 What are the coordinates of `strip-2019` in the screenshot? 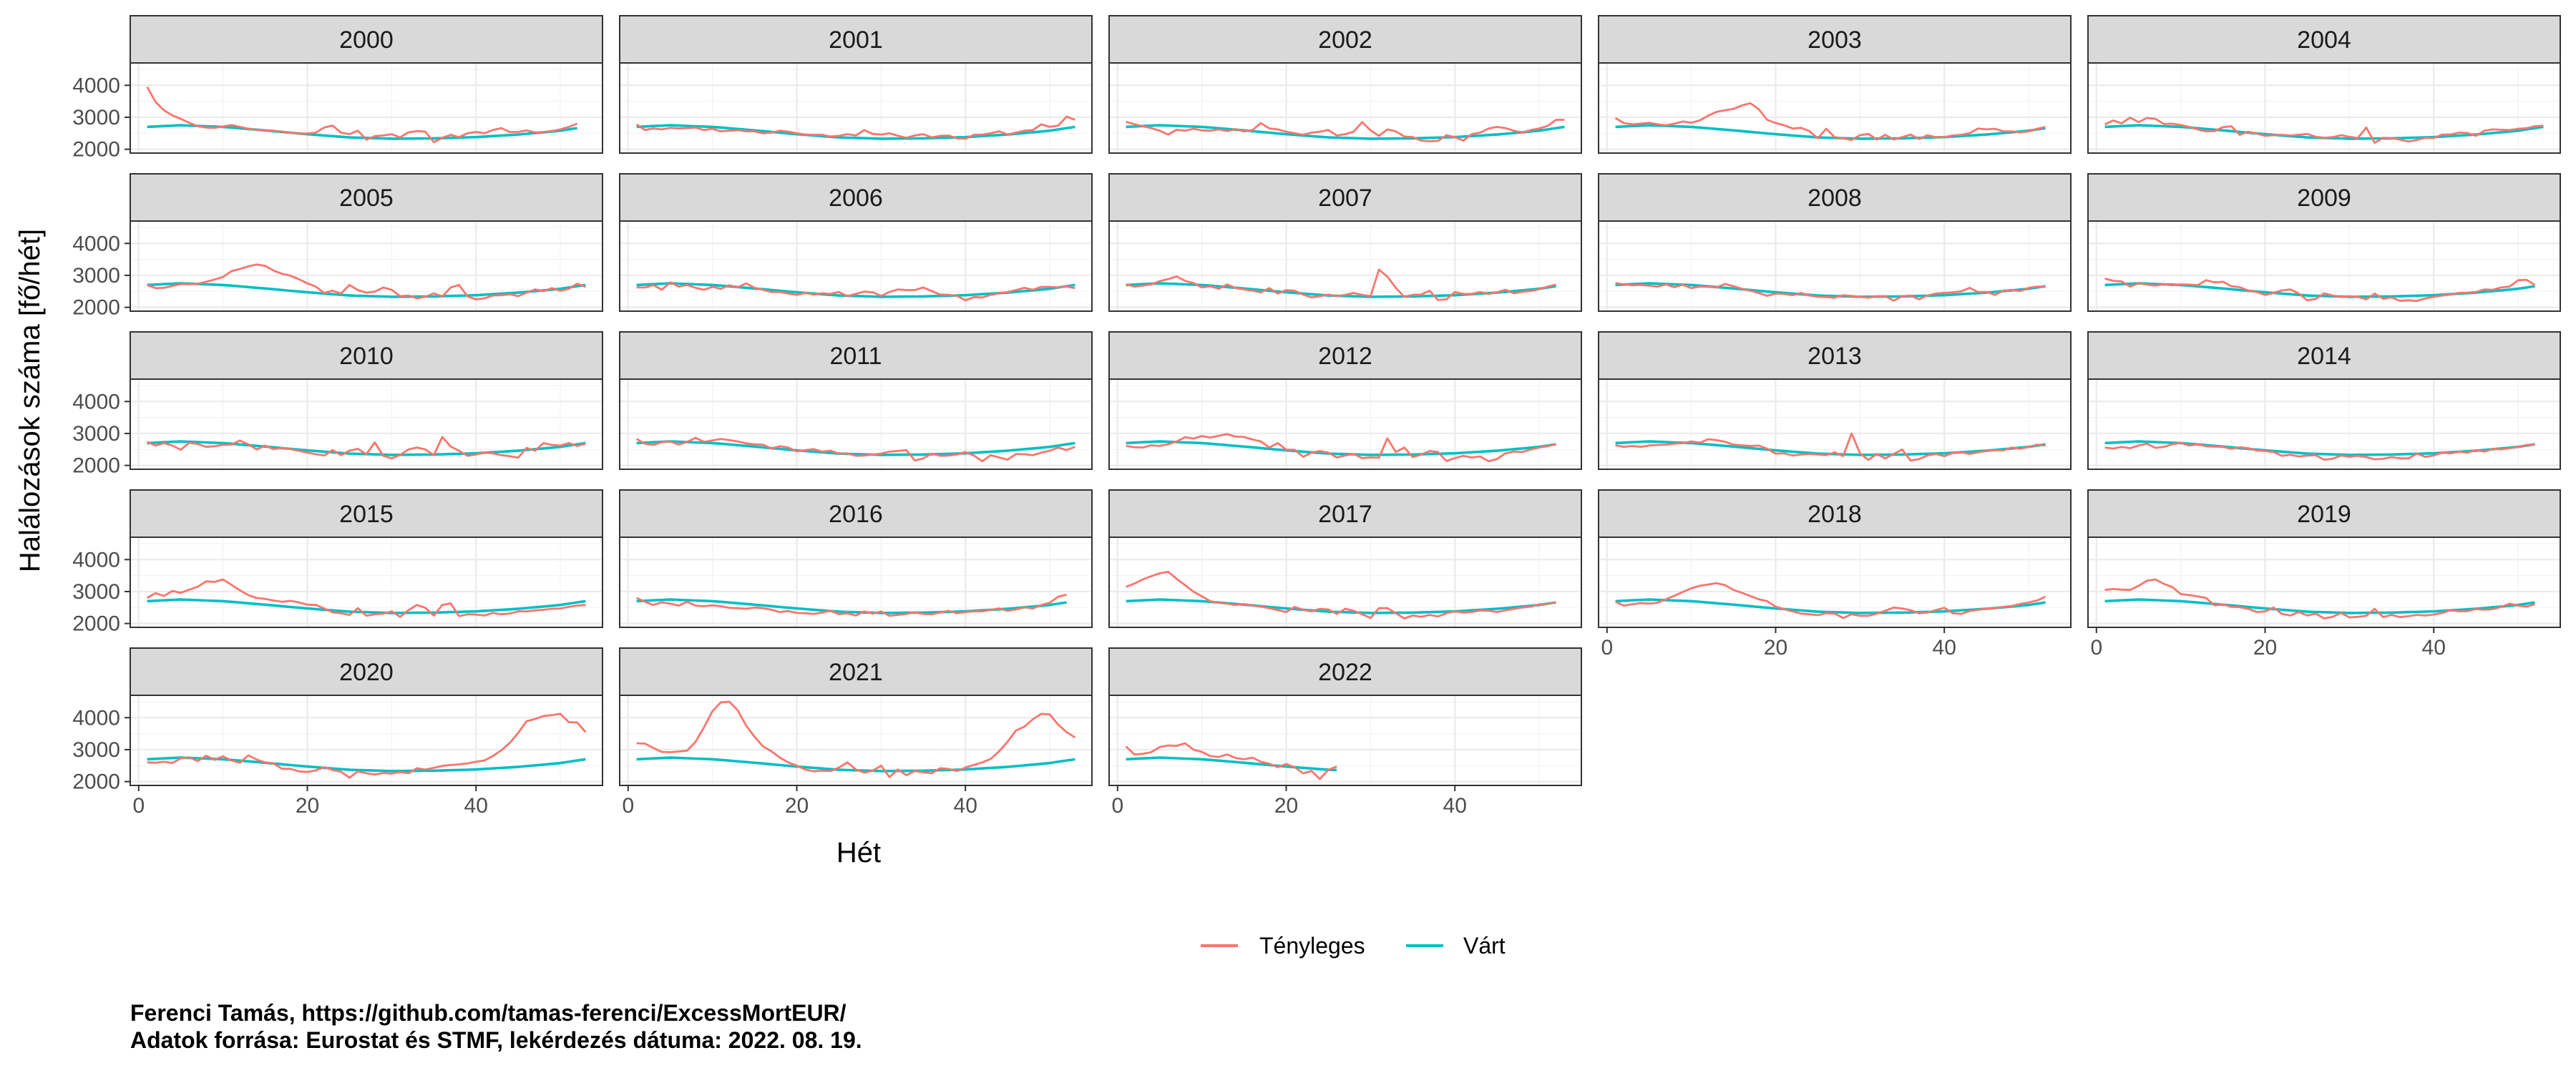 It's located at (2324, 513).